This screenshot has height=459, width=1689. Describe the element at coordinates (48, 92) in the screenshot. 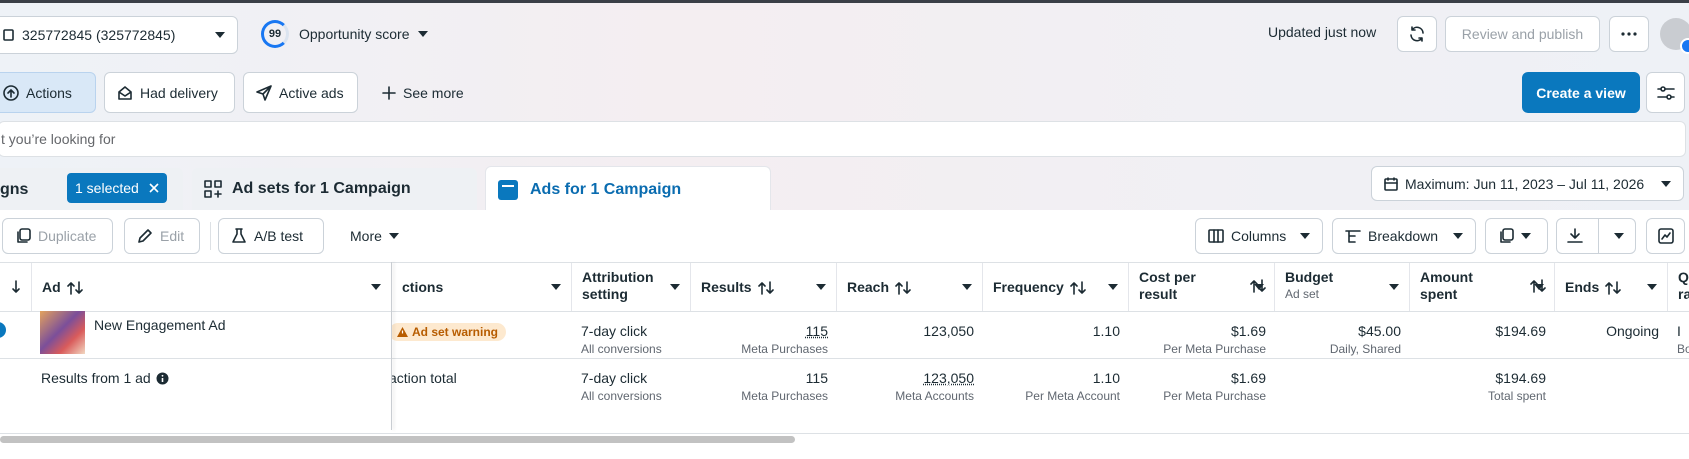

I see `filter-chip: Actions` at that location.